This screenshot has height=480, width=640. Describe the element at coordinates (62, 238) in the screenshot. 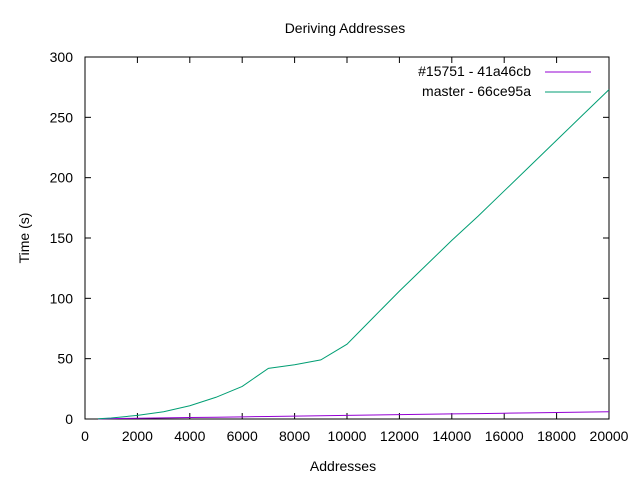

I see `y-tick-label: 150` at that location.